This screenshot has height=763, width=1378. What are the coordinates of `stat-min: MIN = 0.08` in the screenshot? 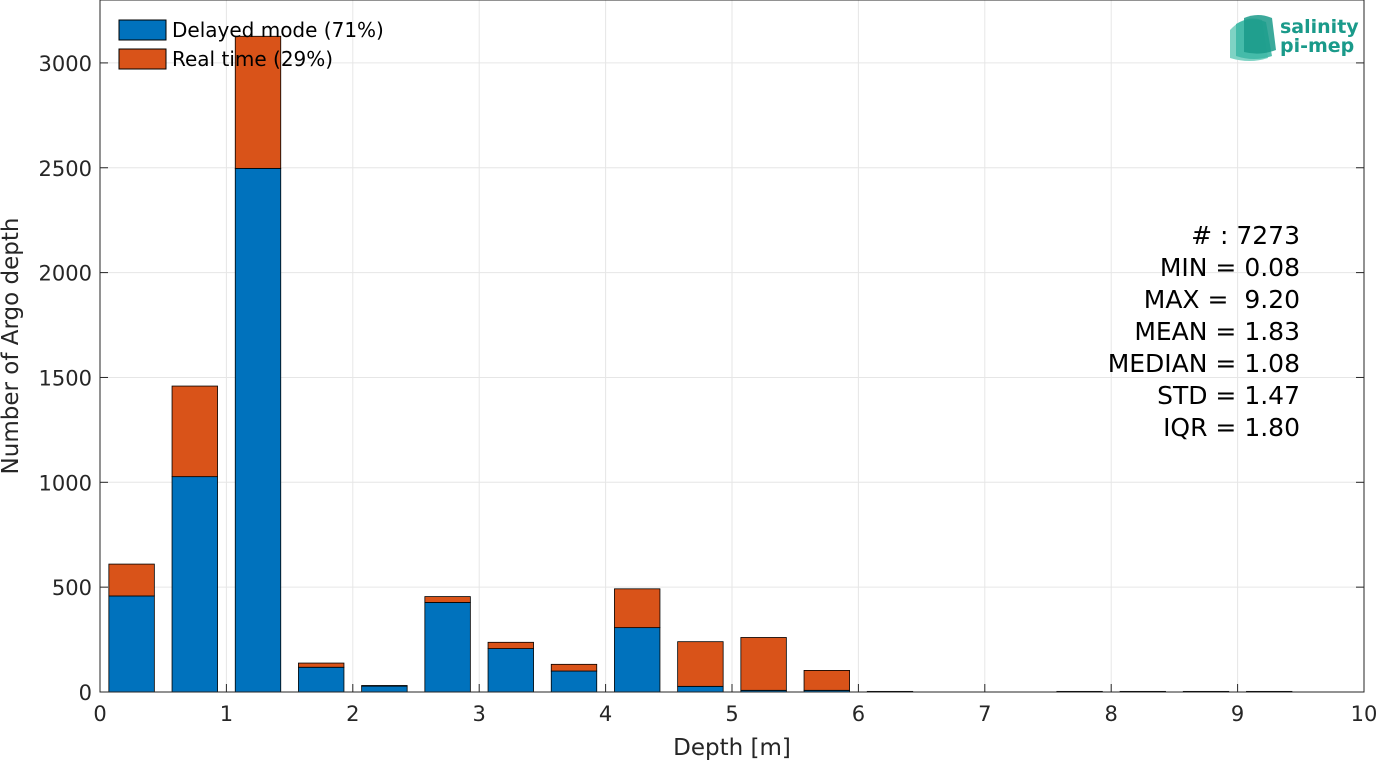 It's located at (1230, 267).